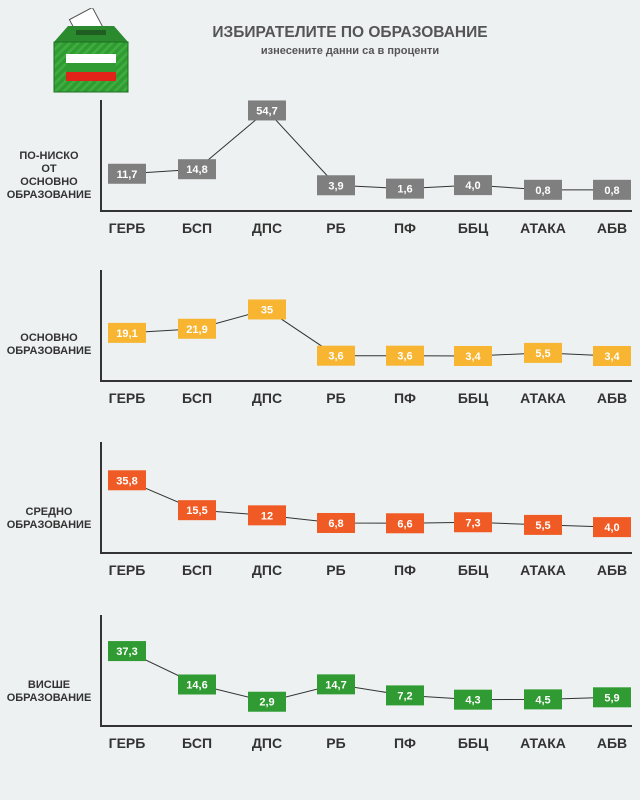 The image size is (640, 800). Describe the element at coordinates (350, 51) in the screenshot. I see `chart-subtitle: изнесените данни са в проценти` at that location.